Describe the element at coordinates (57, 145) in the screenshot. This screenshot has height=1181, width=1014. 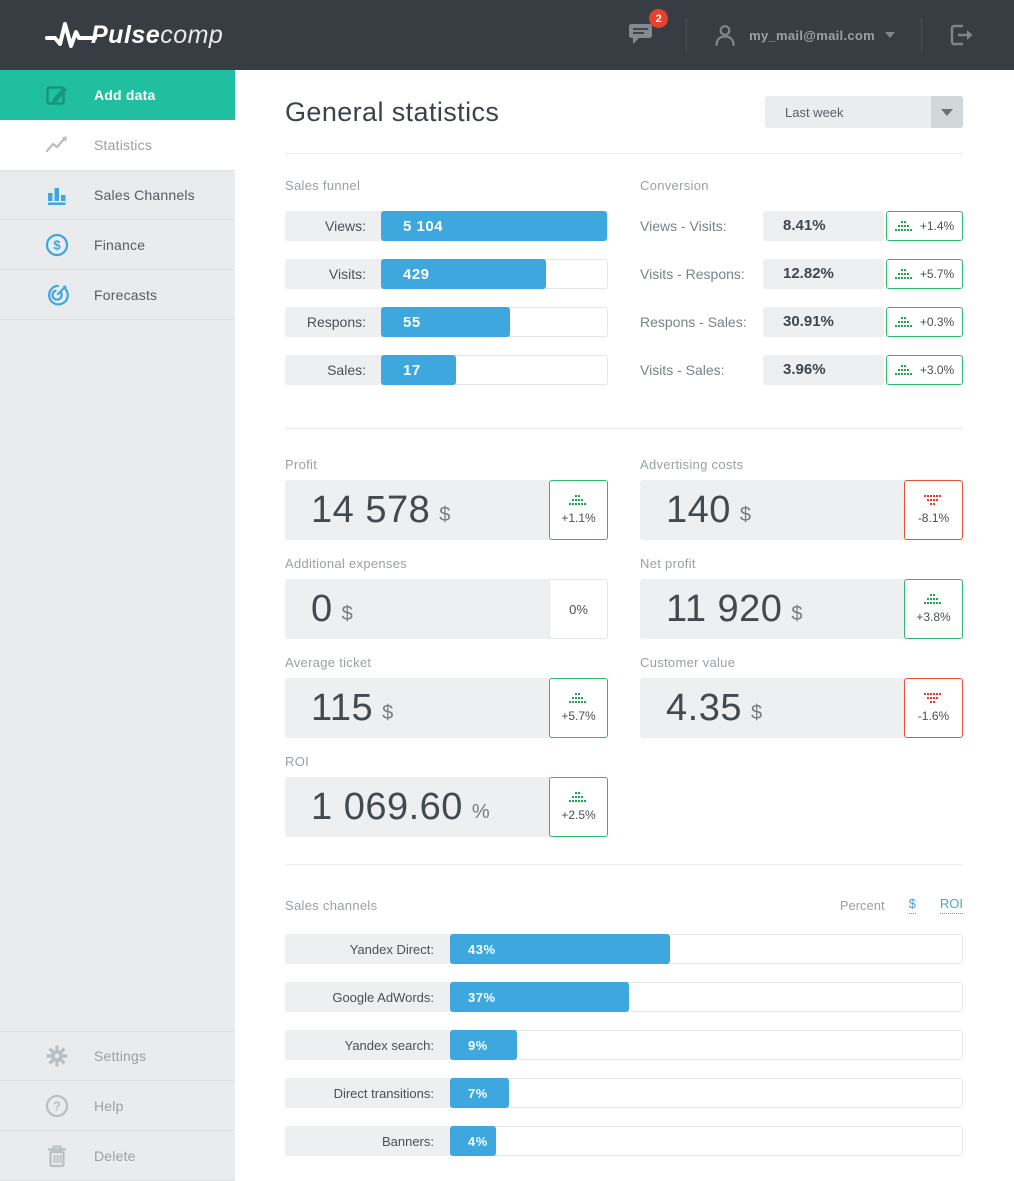
I see `line-chart-icon` at that location.